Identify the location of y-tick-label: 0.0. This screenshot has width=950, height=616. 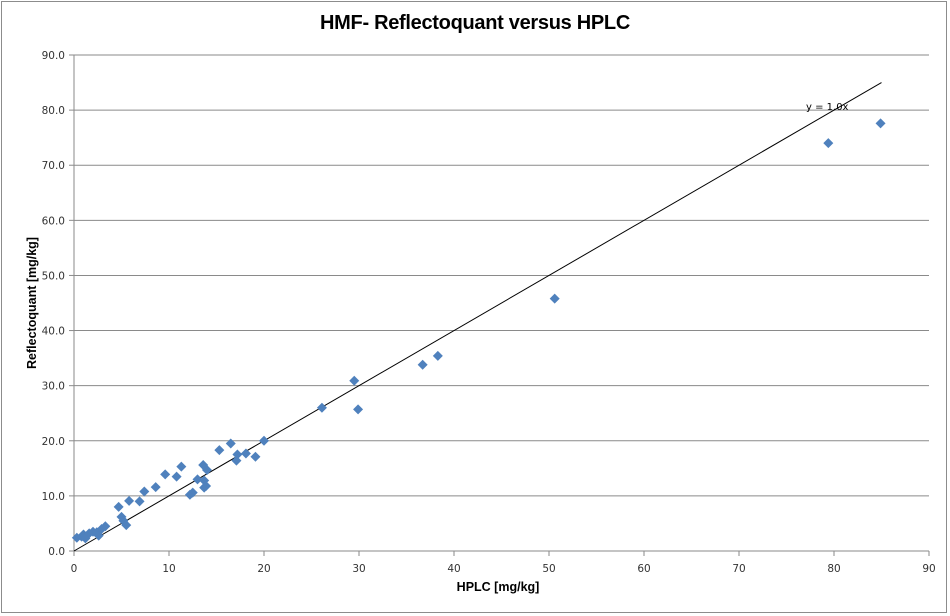
(56, 552).